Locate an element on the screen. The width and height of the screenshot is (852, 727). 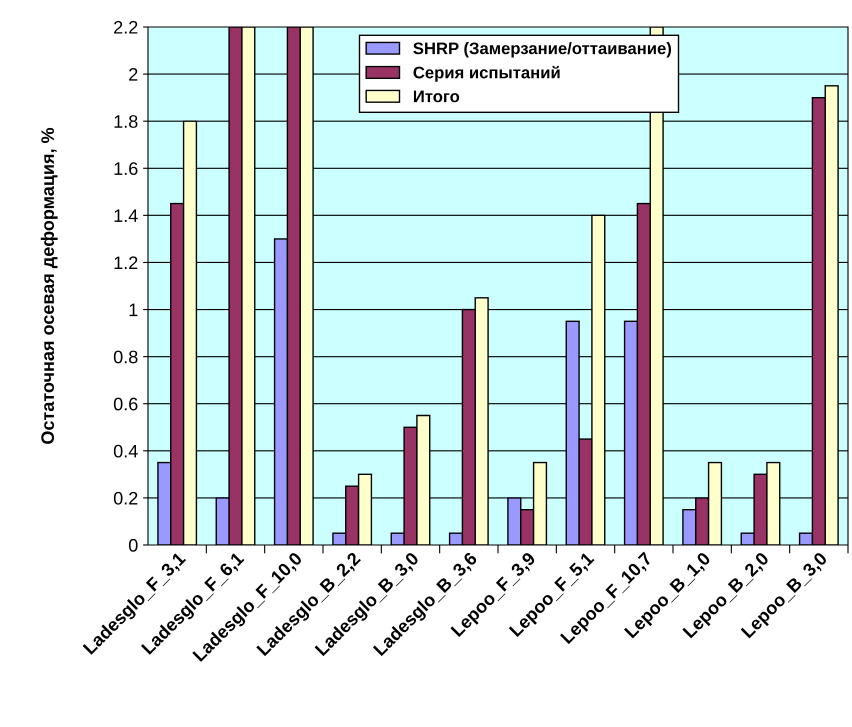
y-tick-label: 2.2 is located at coordinates (126, 27).